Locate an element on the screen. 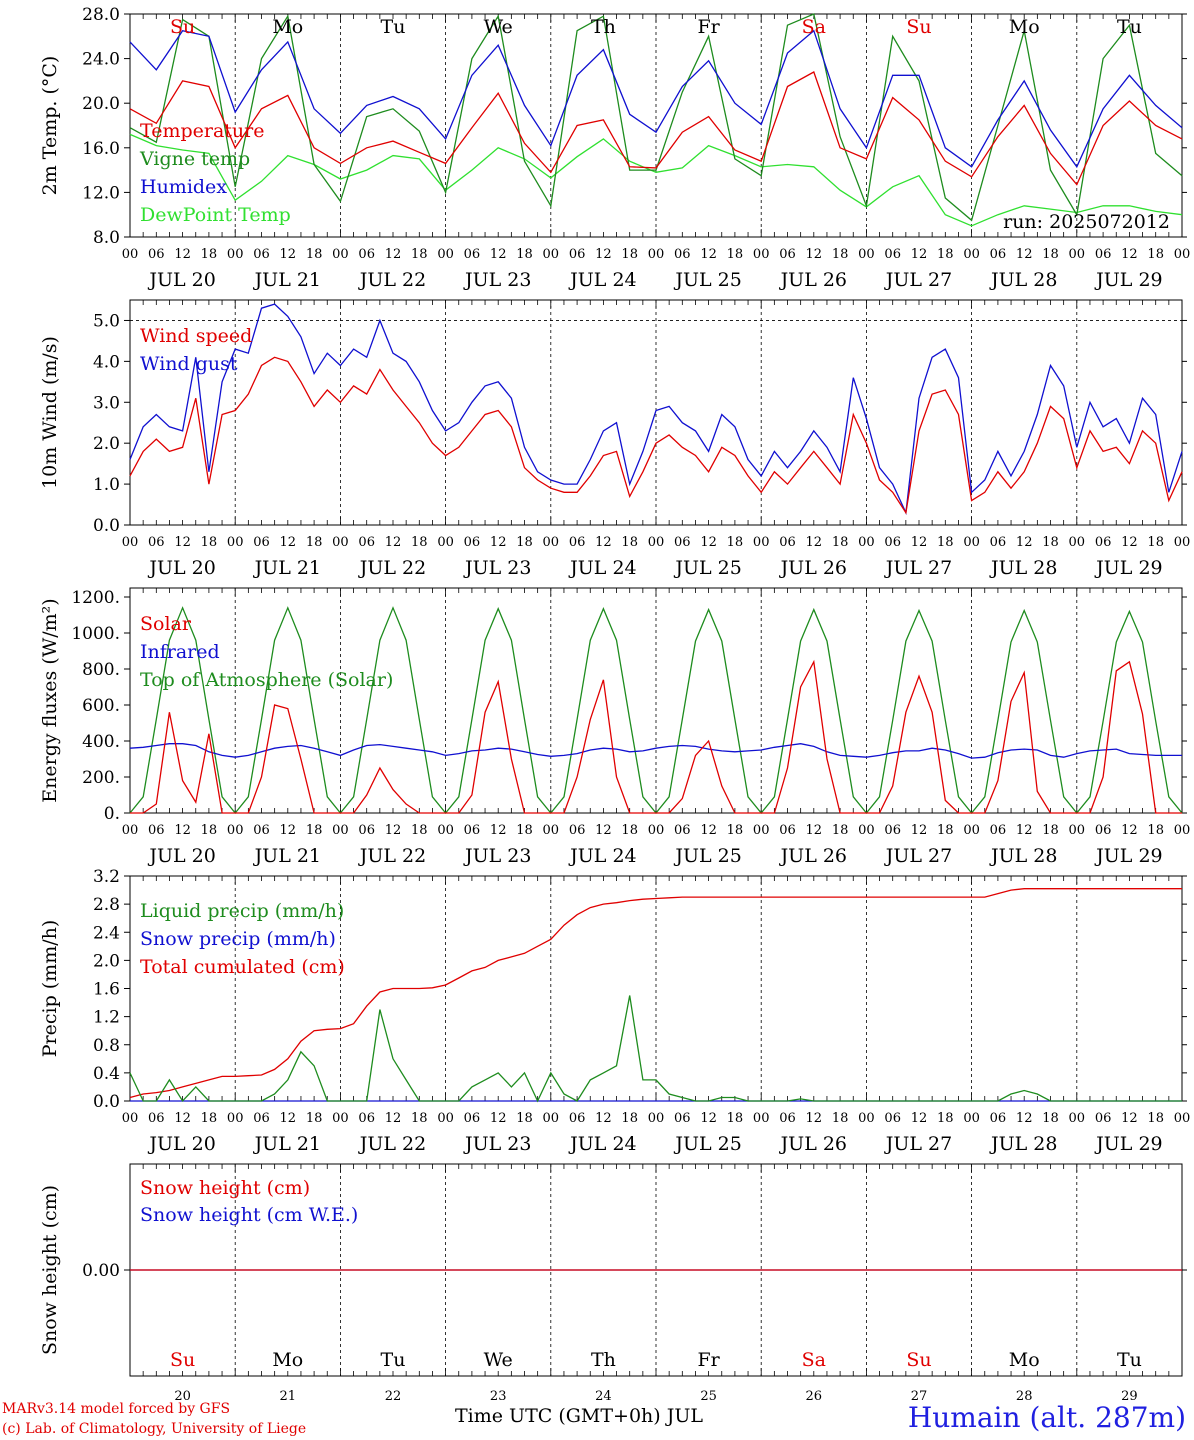  day-number-label: 29 is located at coordinates (1129, 1396).